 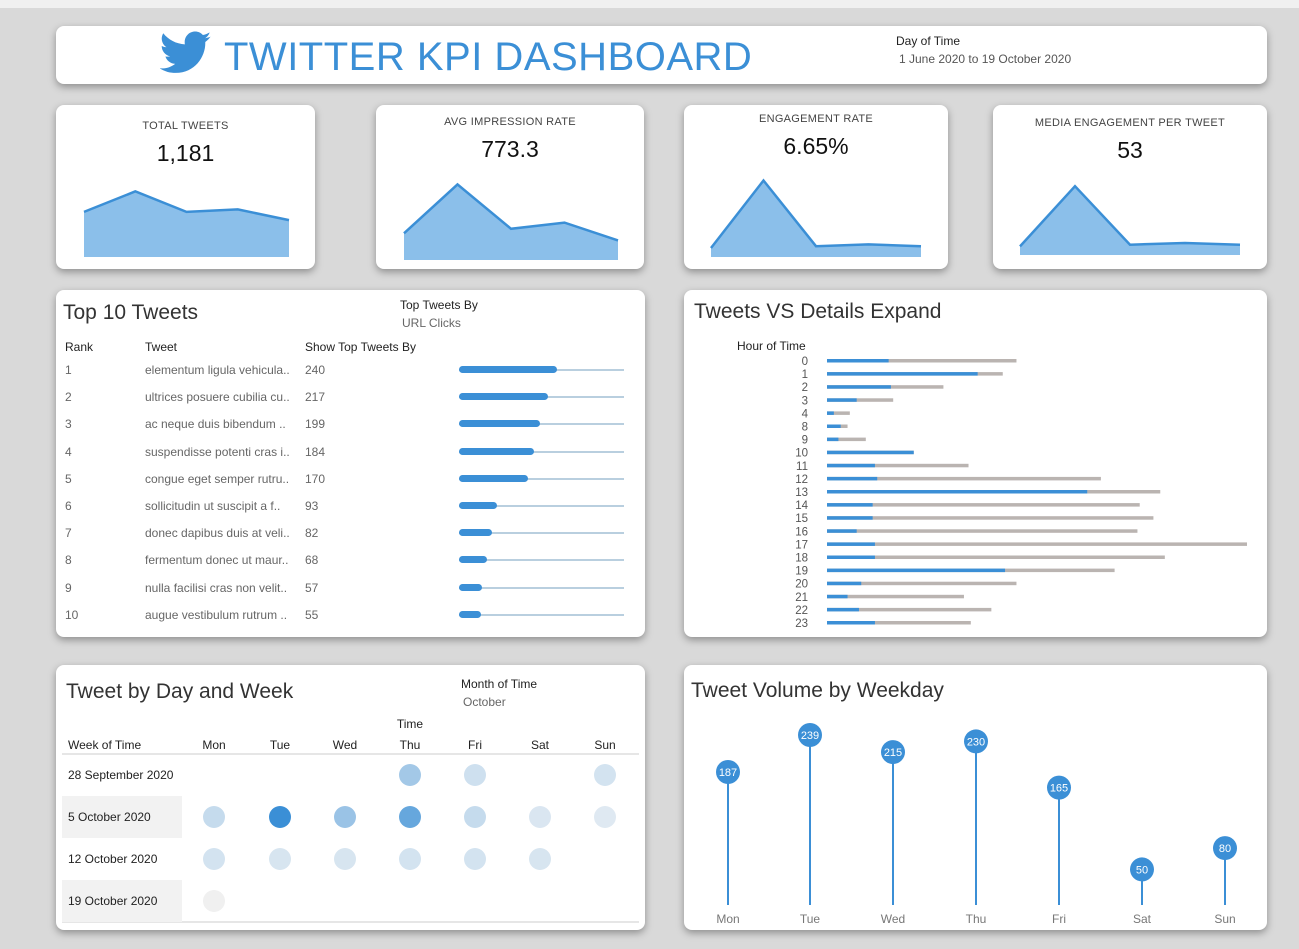 I want to click on hour-axis-label: Hour of Time, so click(x=771, y=346).